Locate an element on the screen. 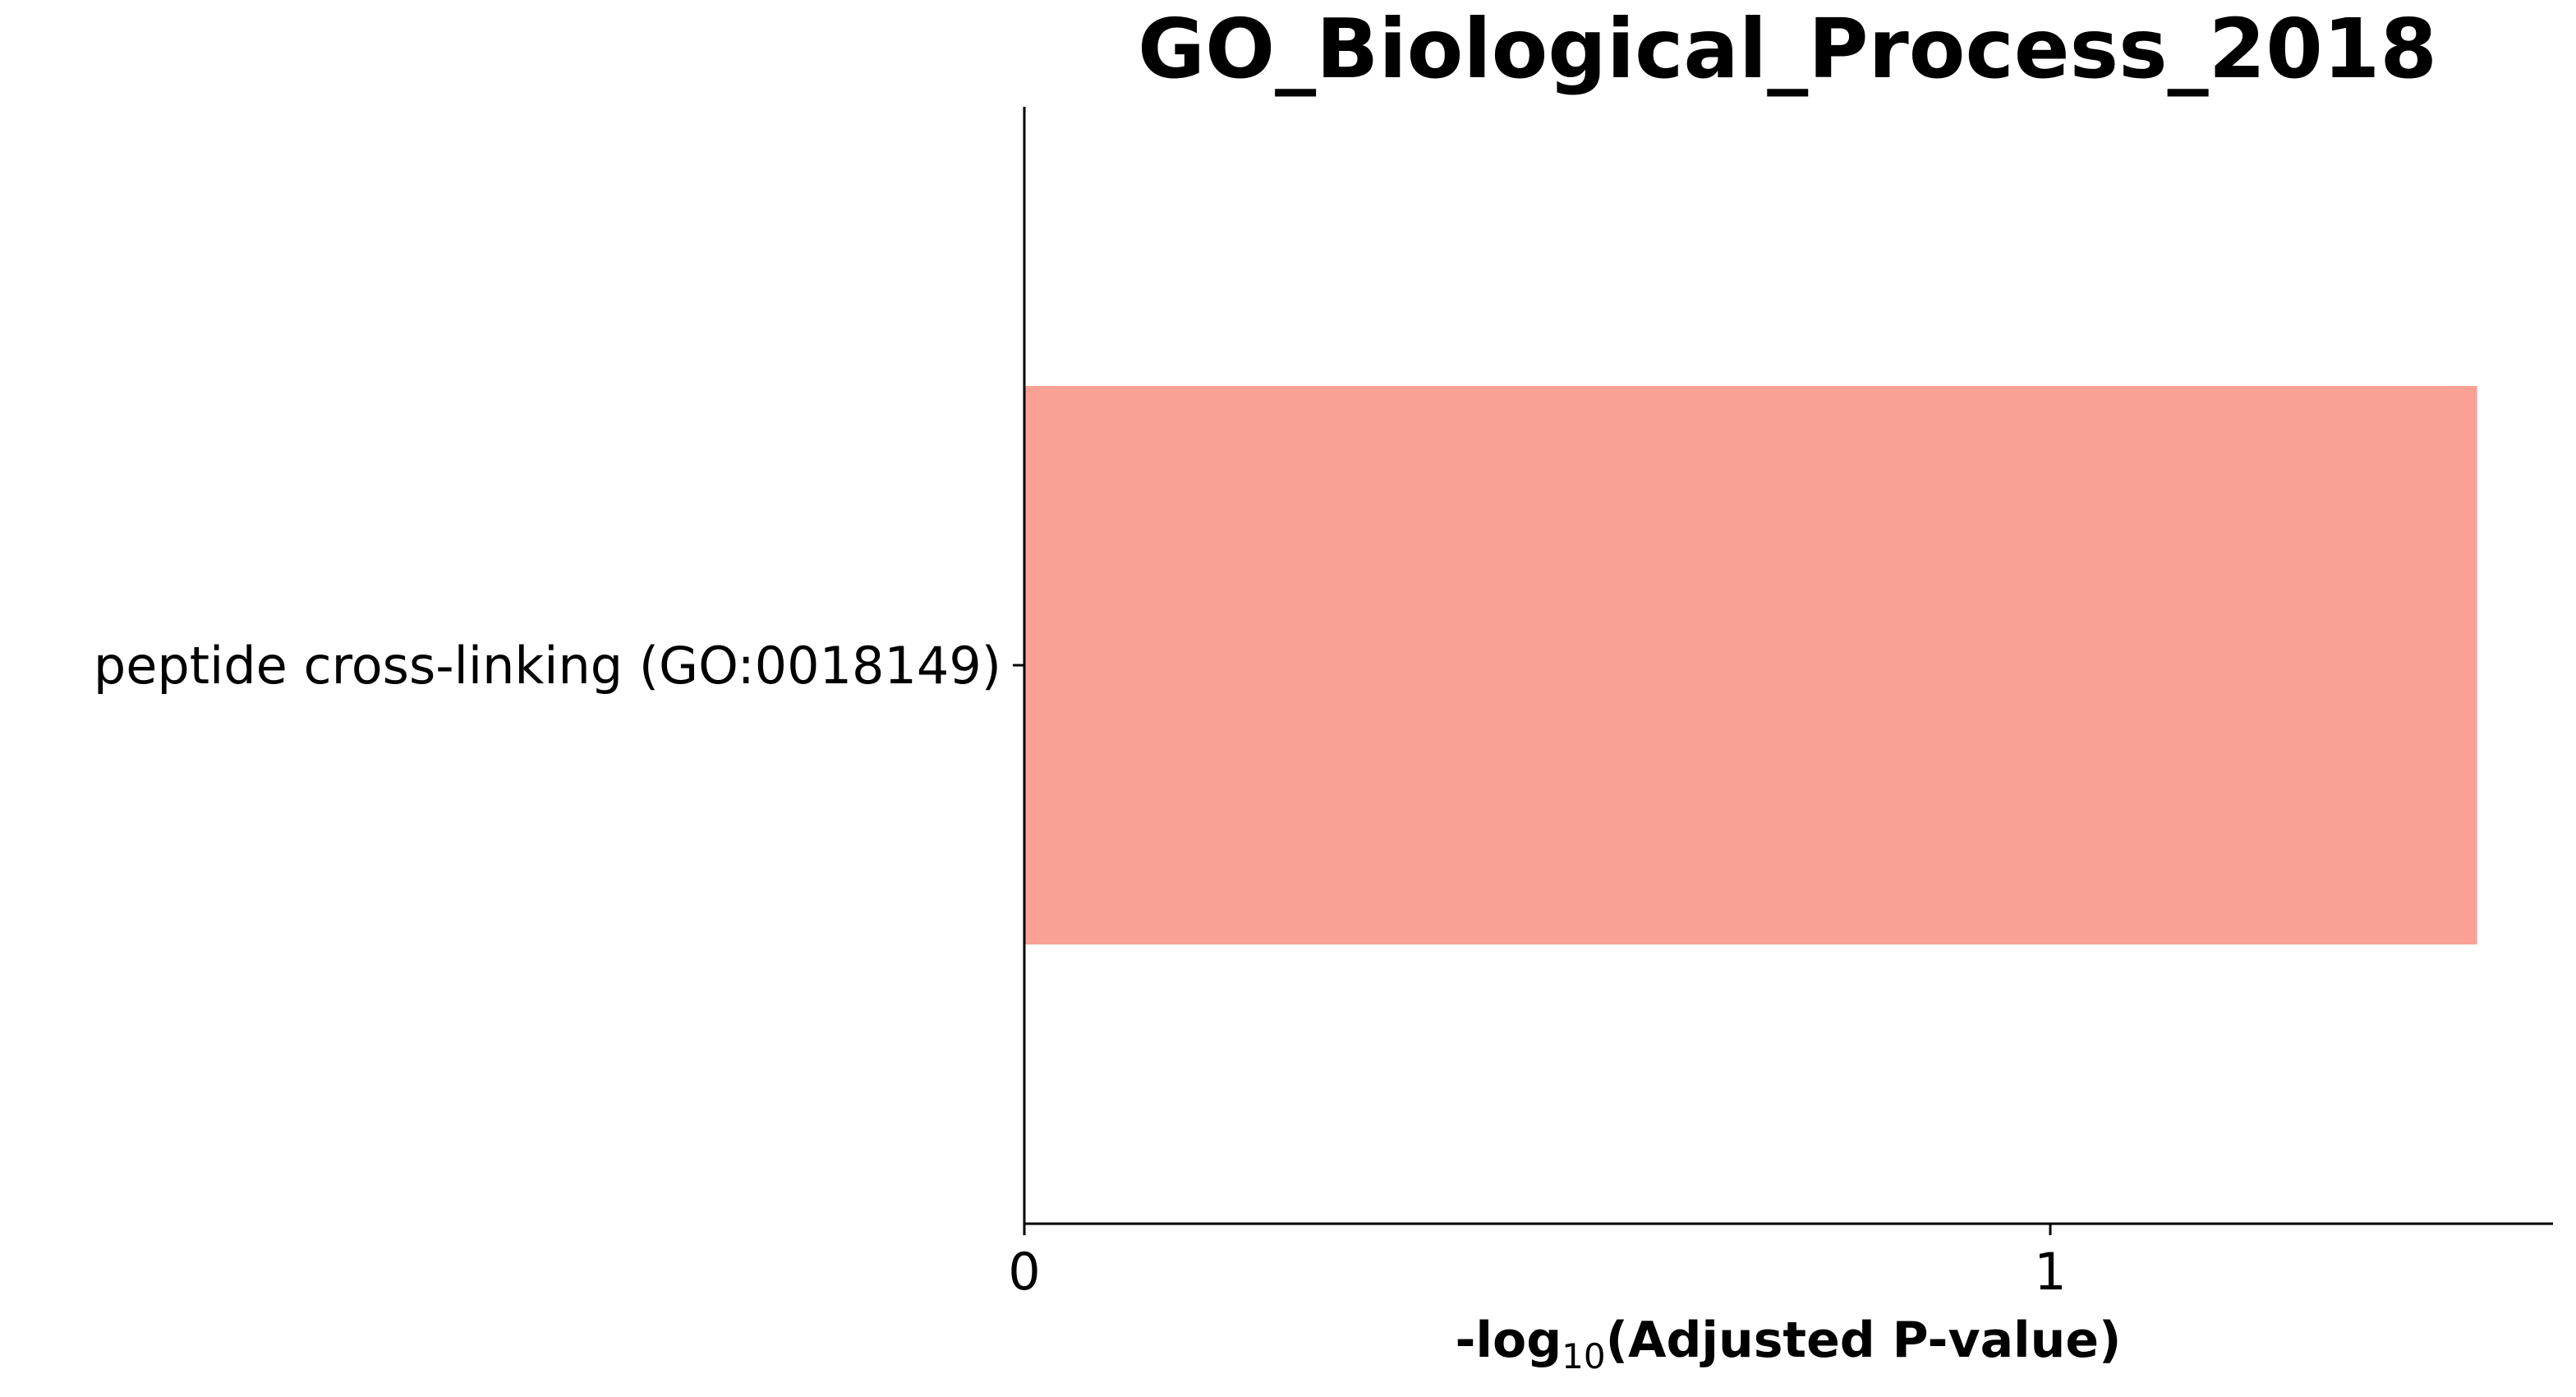 This screenshot has height=1397, width=2576. x-axis-label-subscript: 10 is located at coordinates (1583, 1356).